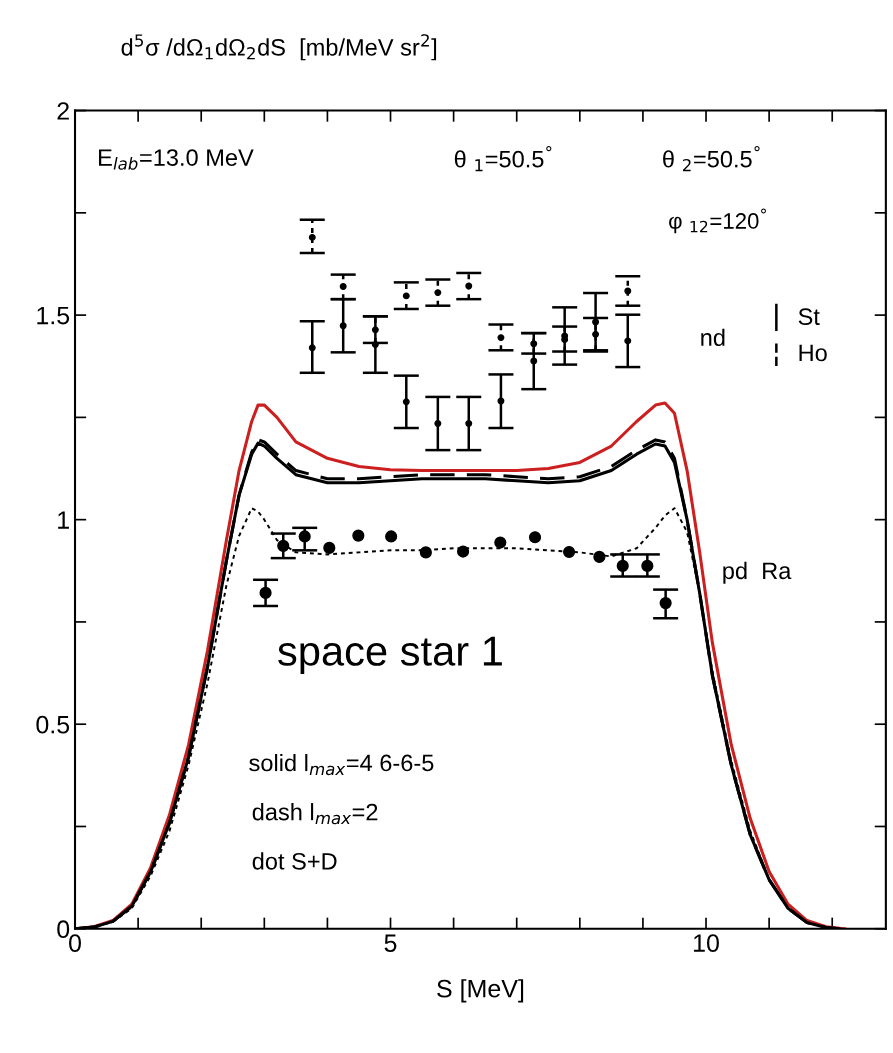 Image resolution: width=893 pixels, height=1053 pixels. Describe the element at coordinates (706, 943) in the screenshot. I see `x-tick-label: 10` at that location.